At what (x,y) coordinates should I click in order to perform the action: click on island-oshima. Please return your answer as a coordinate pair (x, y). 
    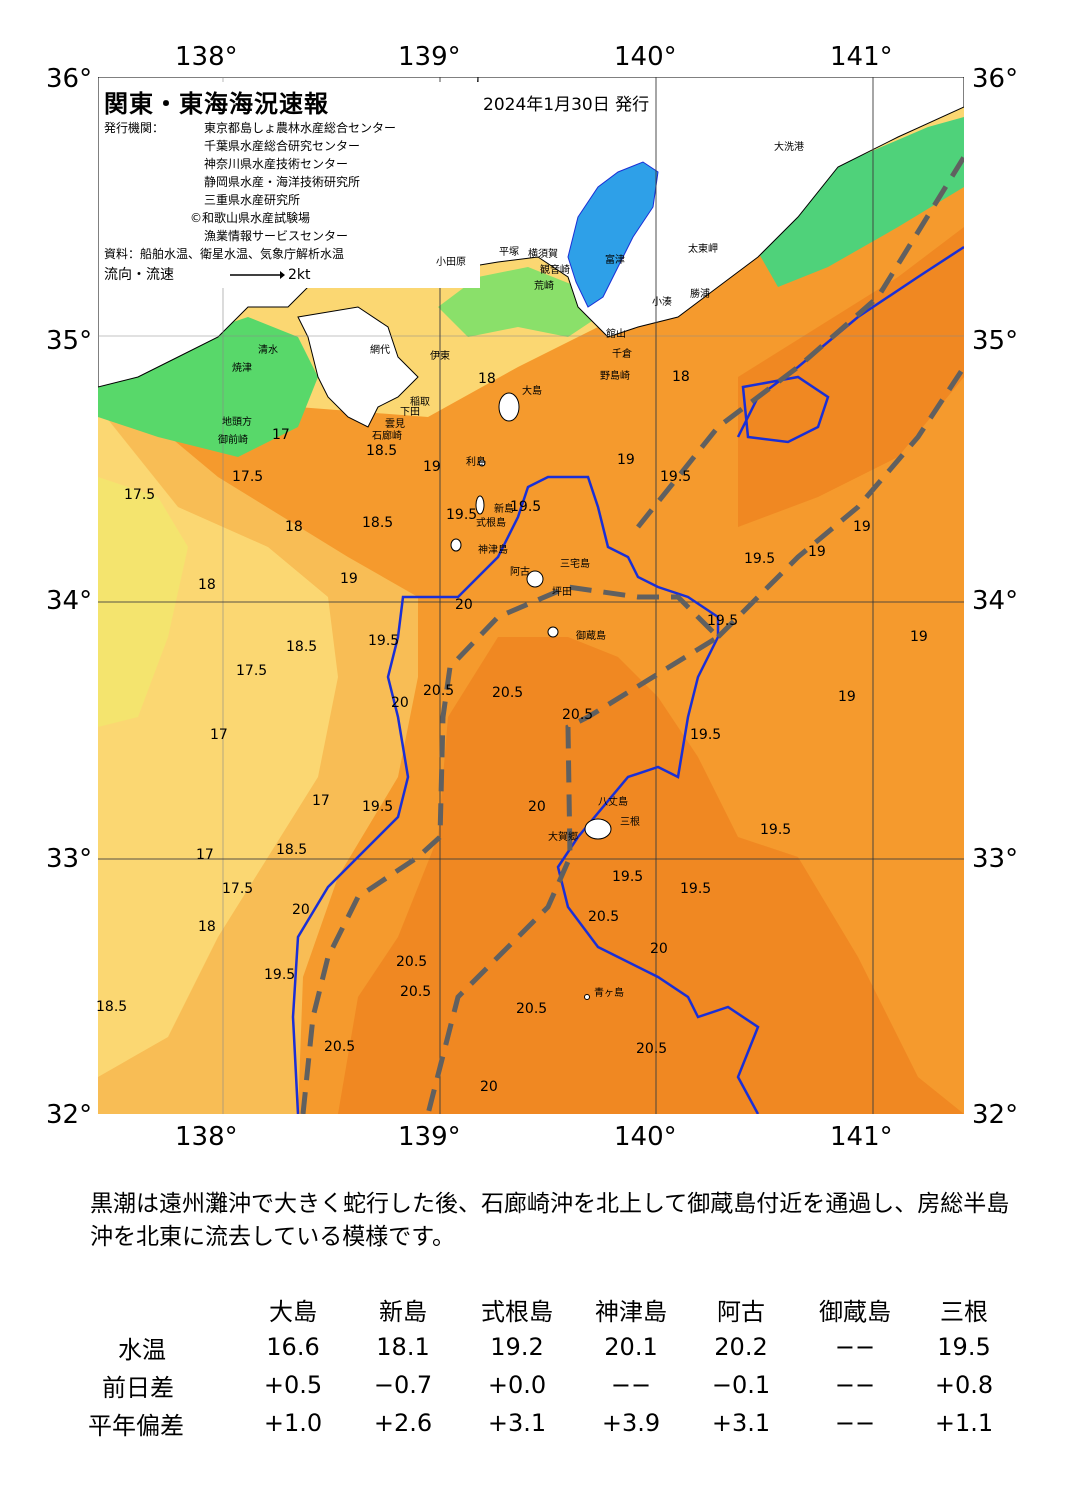
    Looking at the image, I should click on (509, 407).